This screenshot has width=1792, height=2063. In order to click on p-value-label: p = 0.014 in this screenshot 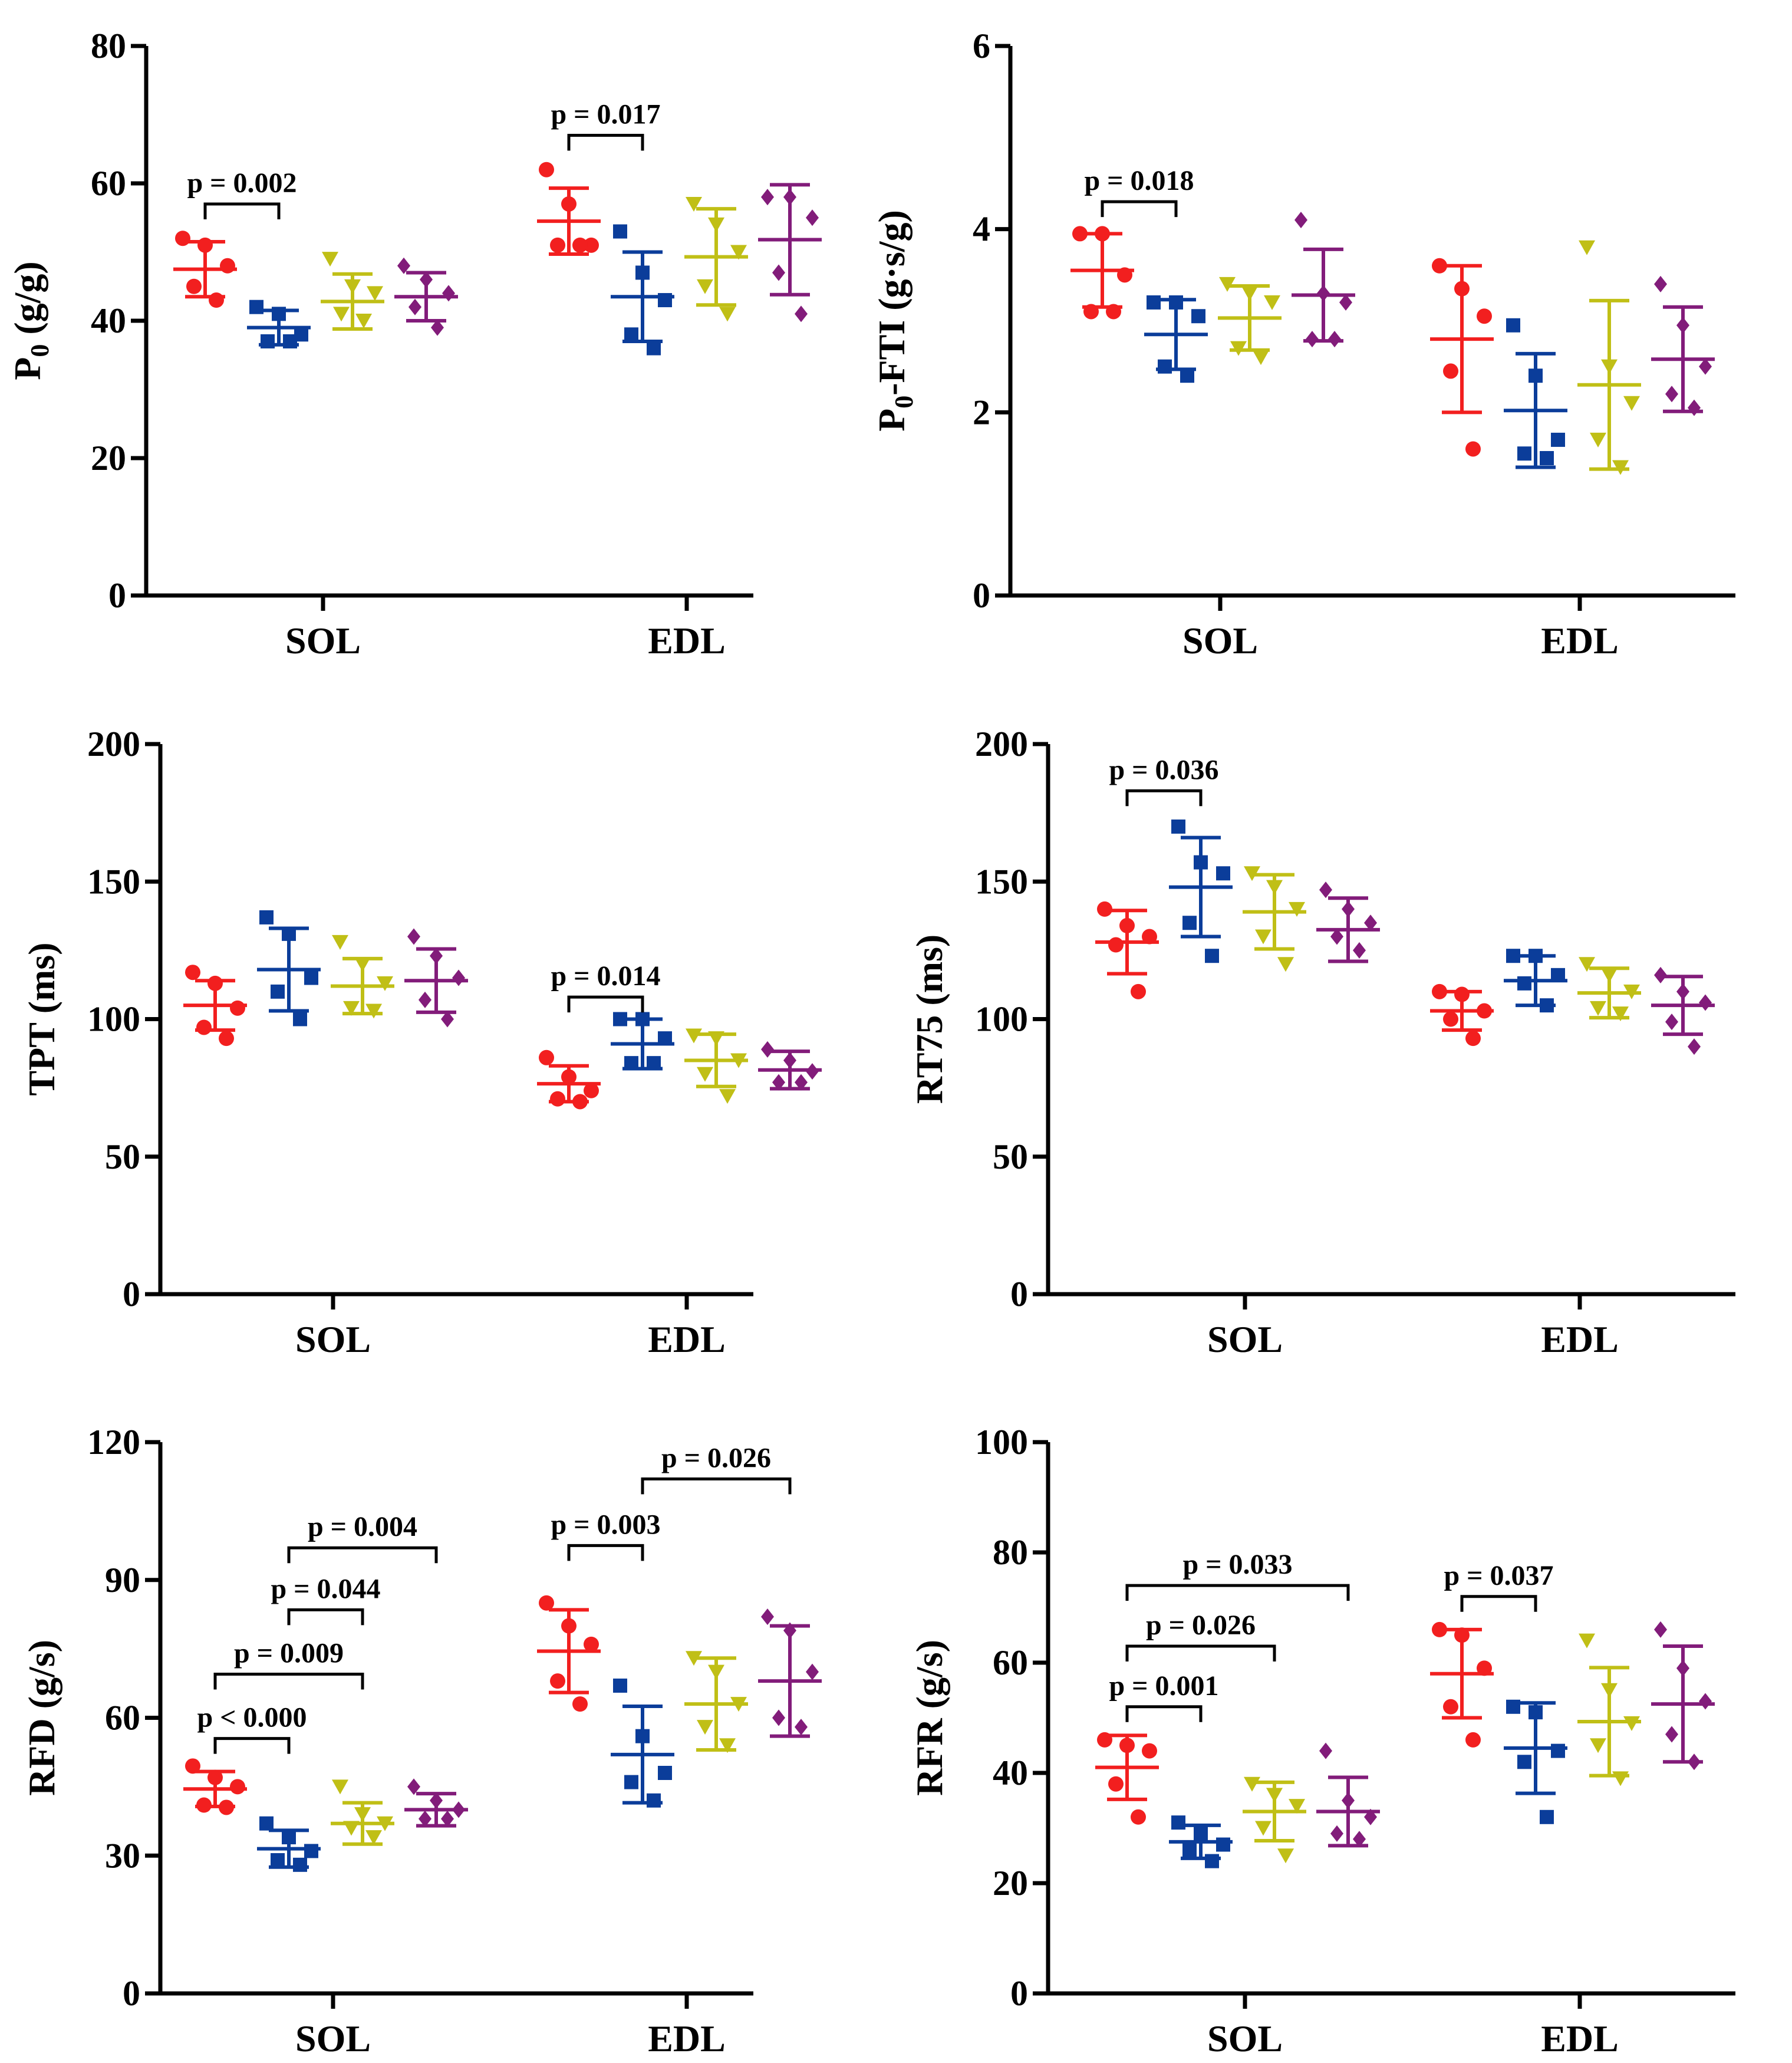, I will do `click(605, 976)`.